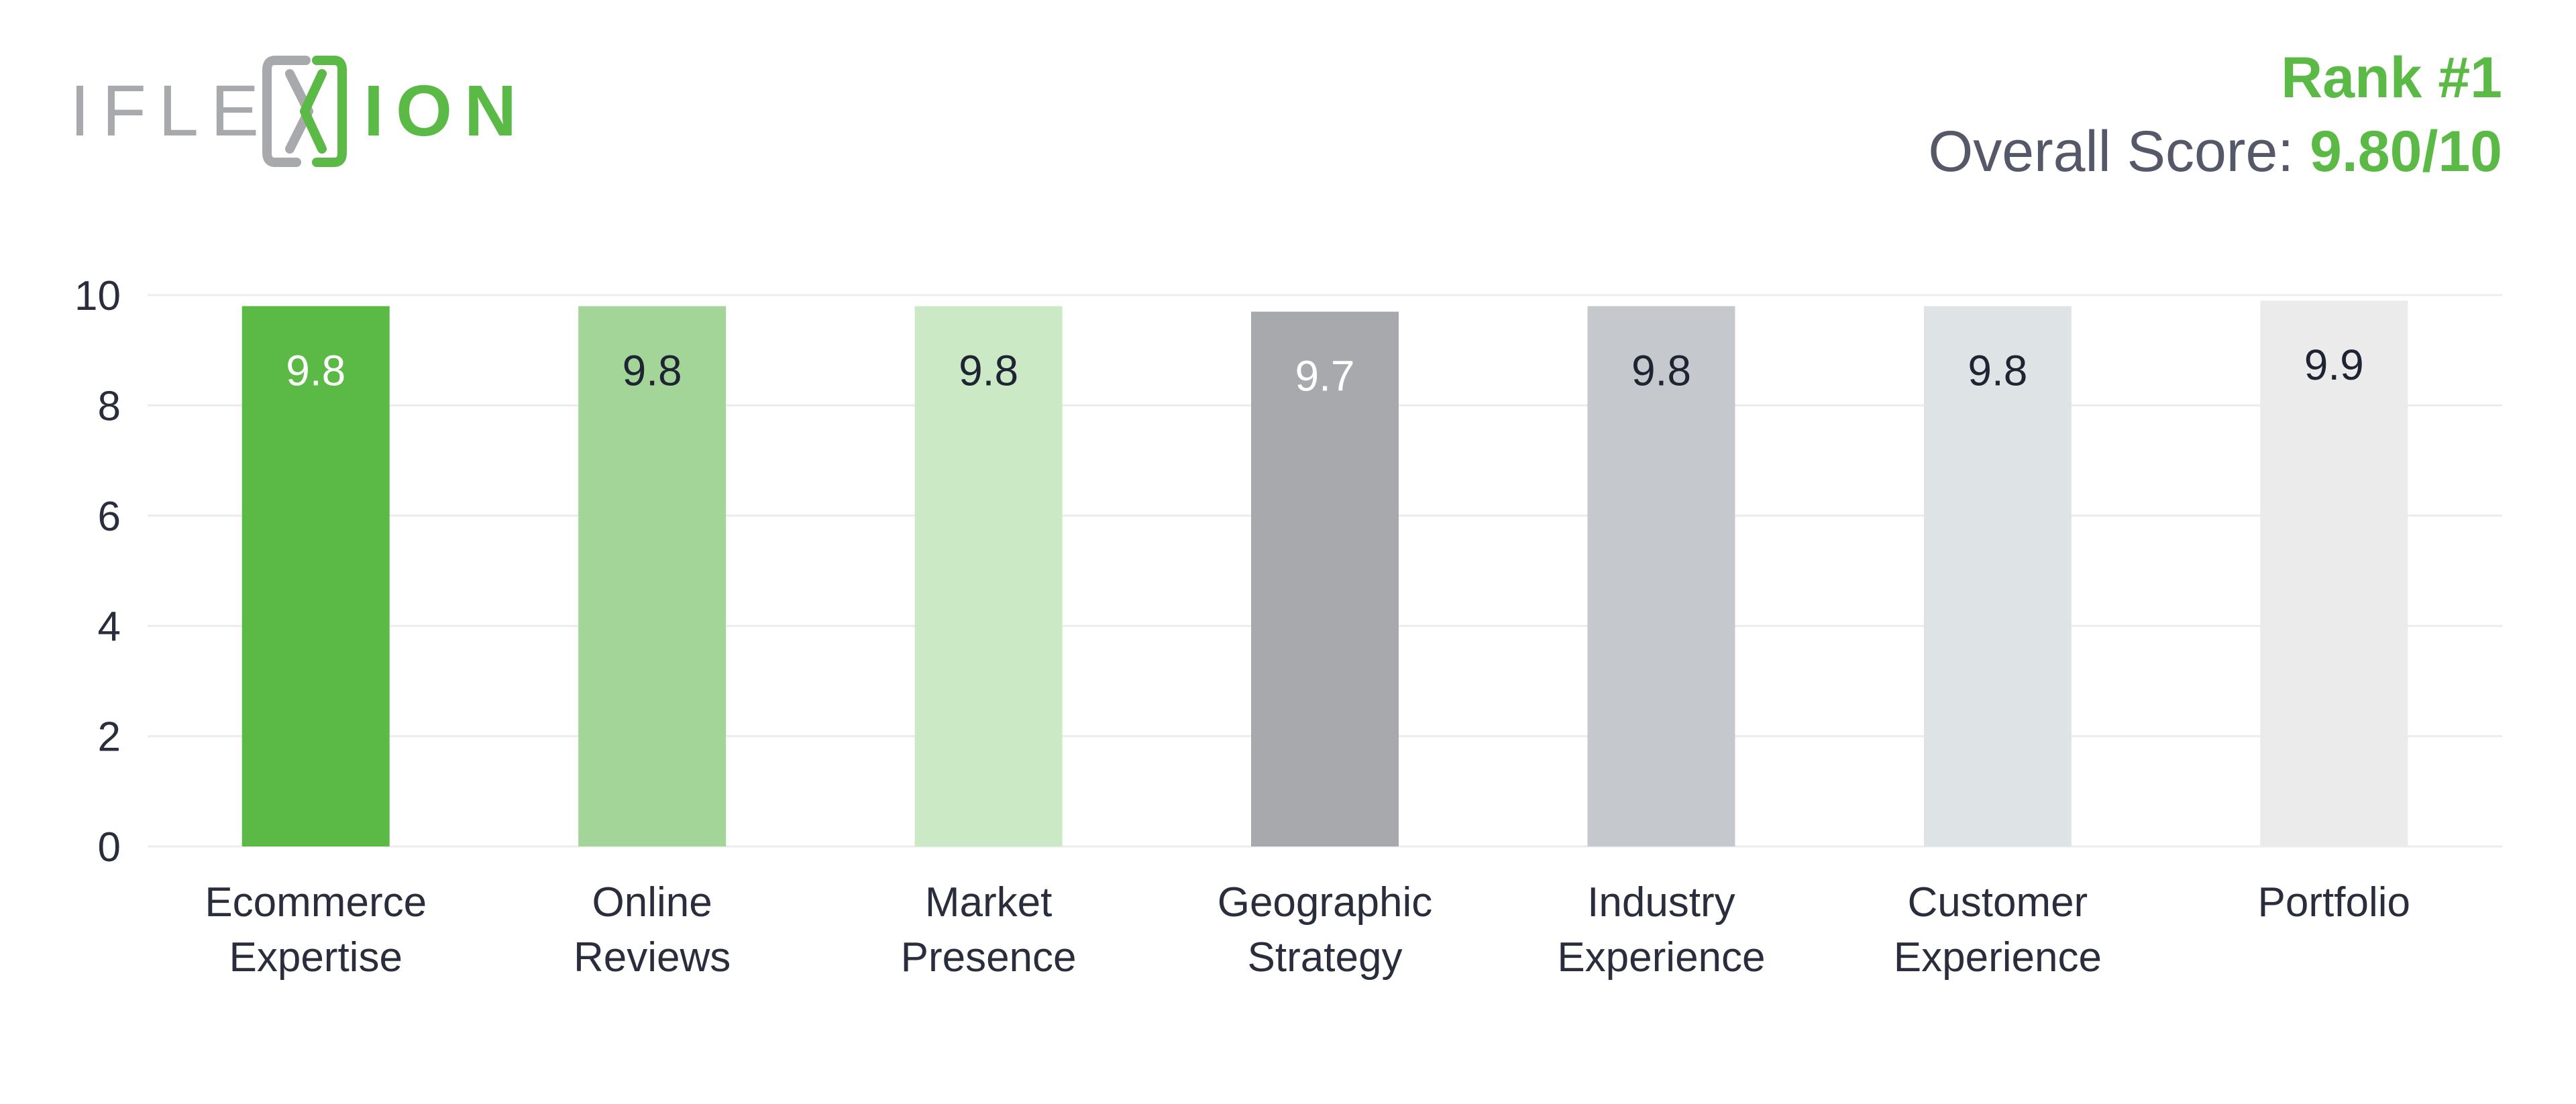 The image size is (2576, 1104). I want to click on x-category-label: Expertise, so click(315, 958).